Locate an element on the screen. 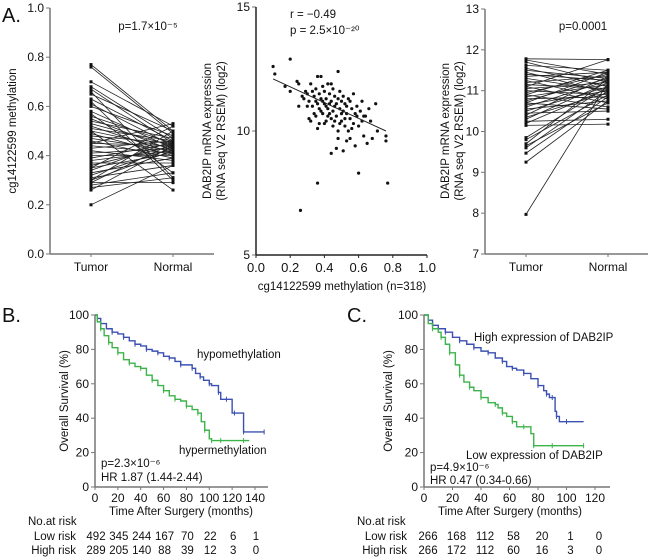  y-tick-label: 40 is located at coordinates (83, 418).